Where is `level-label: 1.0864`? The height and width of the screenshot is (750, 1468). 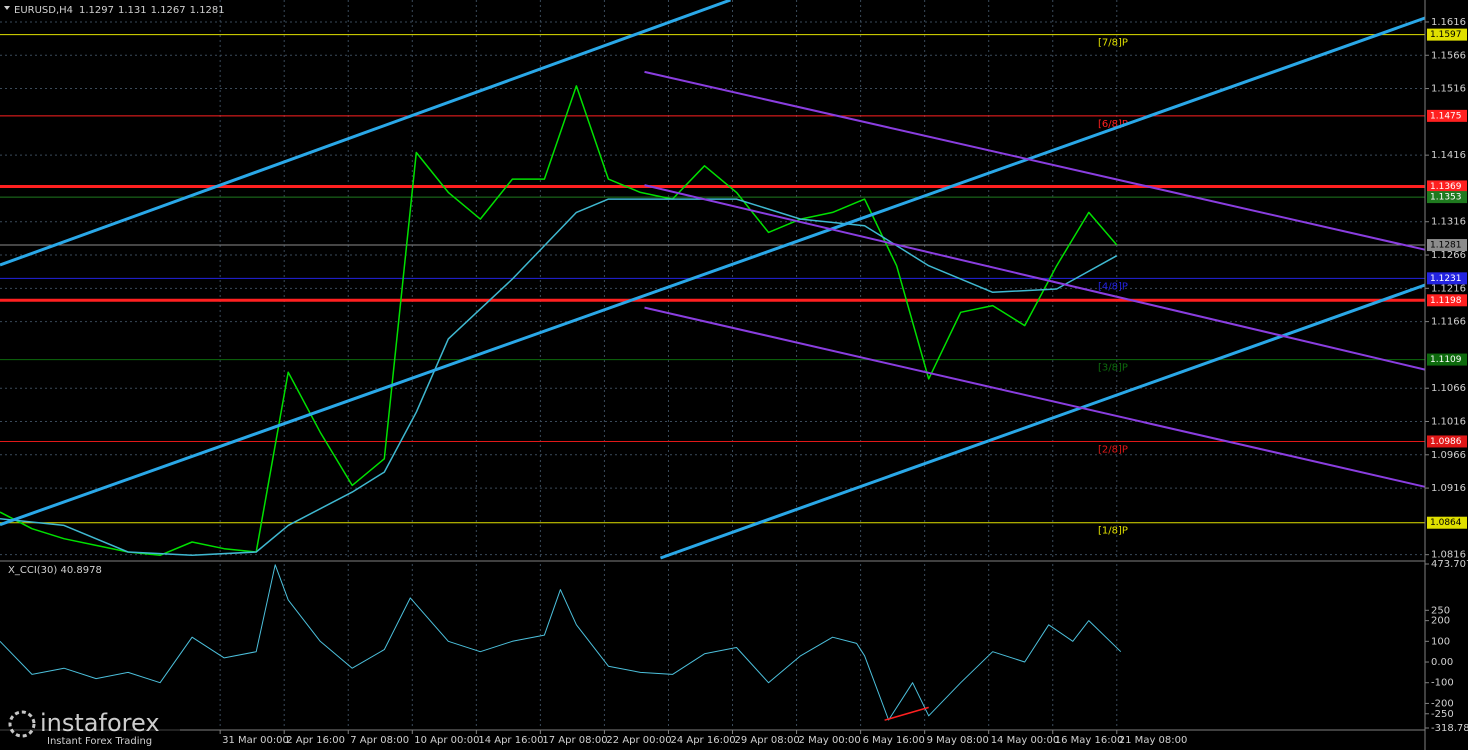
level-label: 1.0864 is located at coordinates (1446, 523).